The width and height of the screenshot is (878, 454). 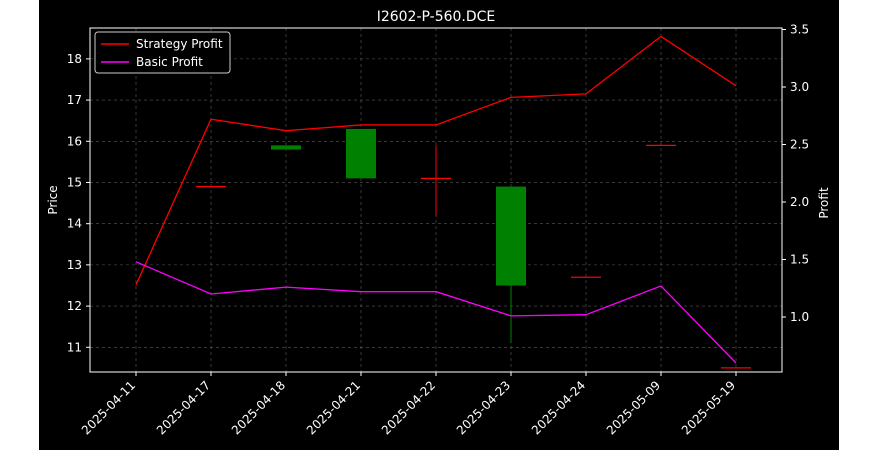 What do you see at coordinates (333, 407) in the screenshot?
I see `x-tick-label: 2025-04-21` at bounding box center [333, 407].